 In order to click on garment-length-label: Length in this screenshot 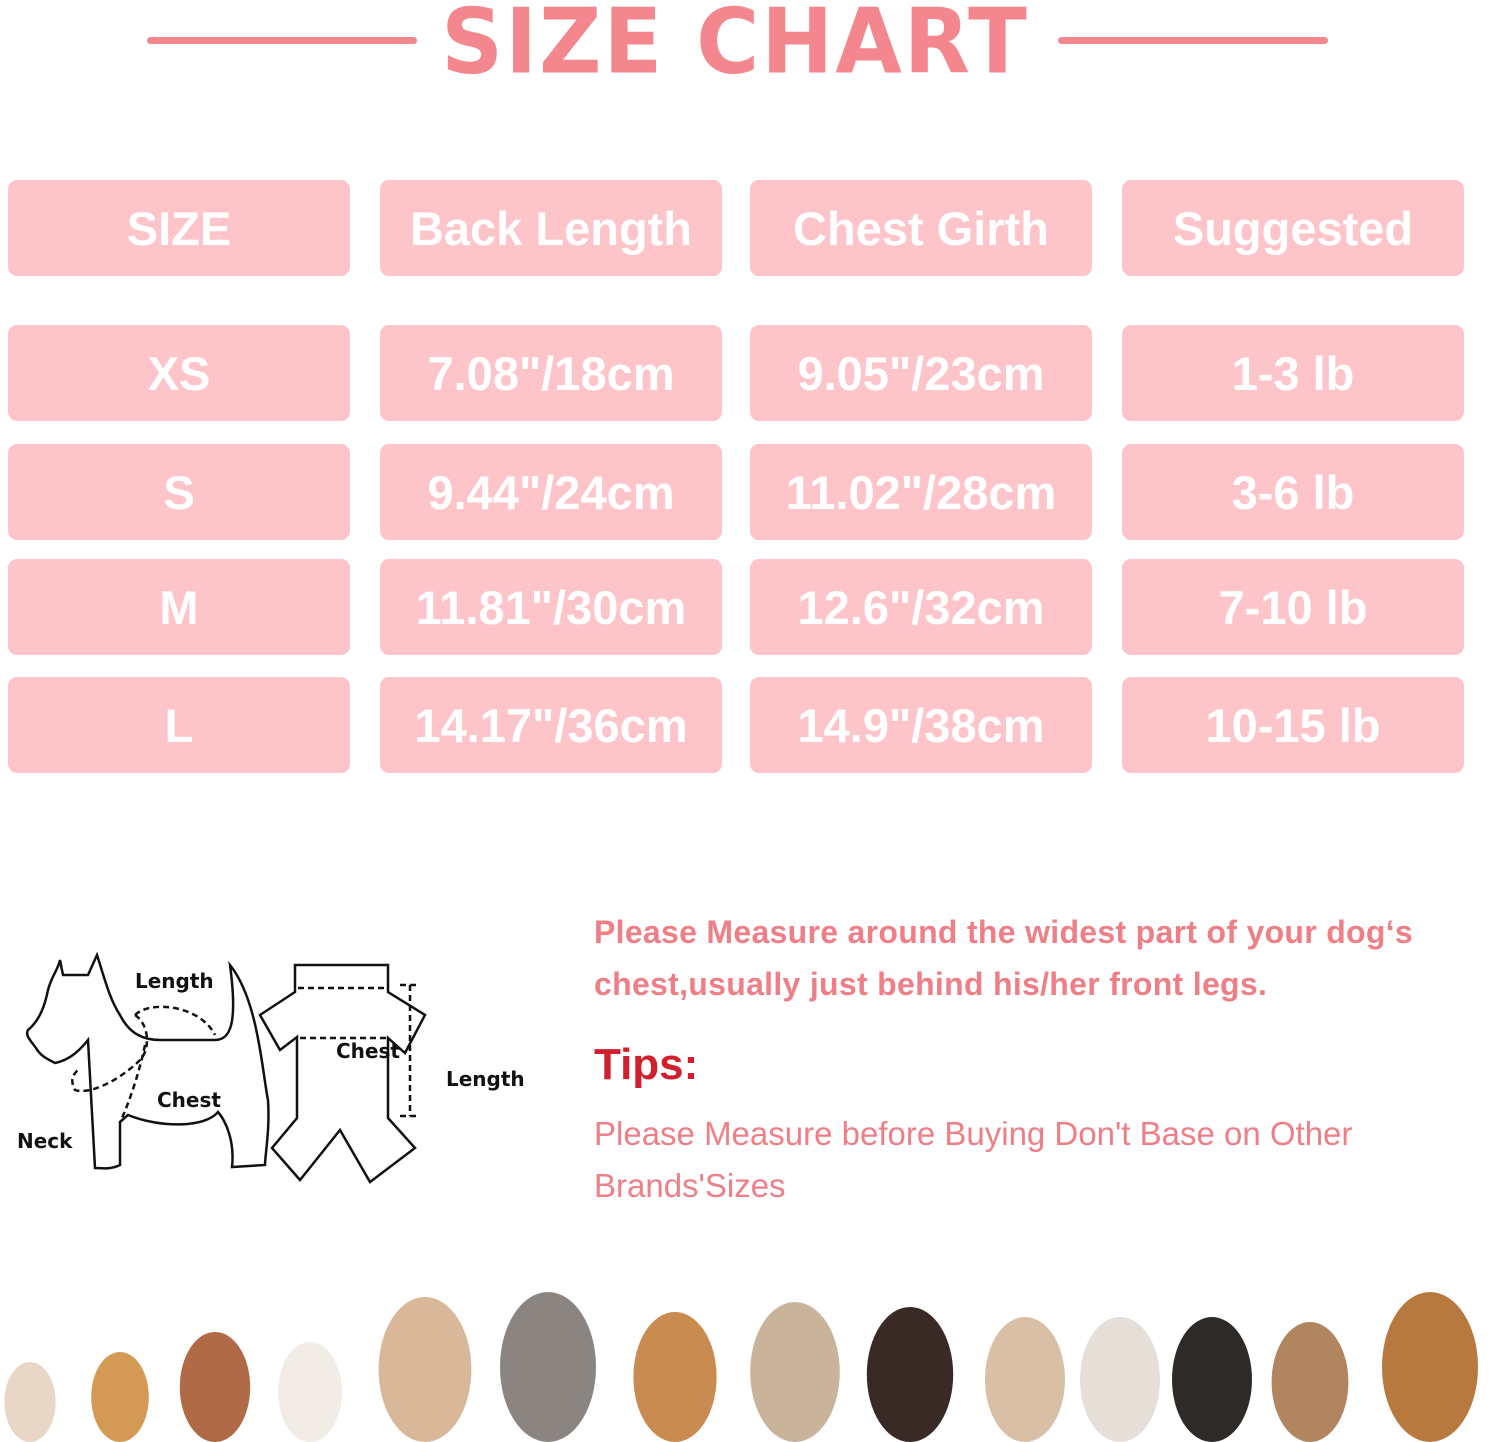, I will do `click(485, 1079)`.